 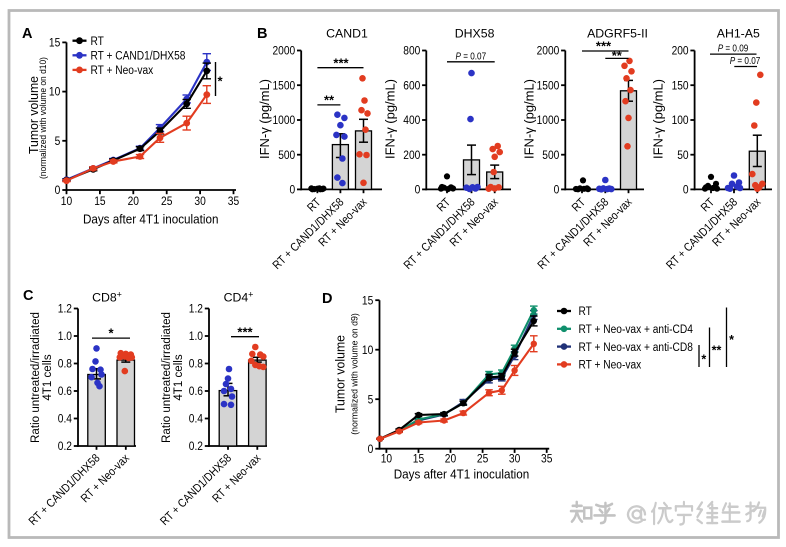 What do you see at coordinates (475, 34) in the screenshot?
I see `svg-text: DHX58` at bounding box center [475, 34].